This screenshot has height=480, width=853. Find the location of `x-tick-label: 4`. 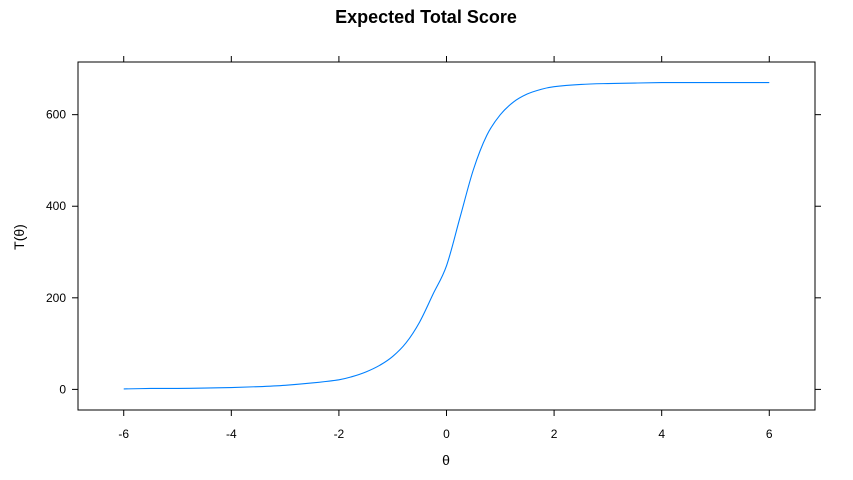

x-tick-label: 4 is located at coordinates (661, 434).